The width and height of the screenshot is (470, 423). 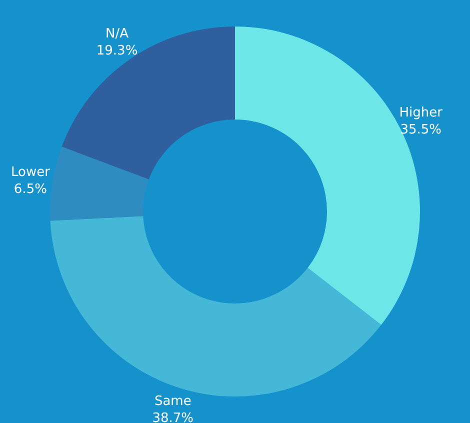 What do you see at coordinates (173, 401) in the screenshot?
I see `slice-label: Same` at bounding box center [173, 401].